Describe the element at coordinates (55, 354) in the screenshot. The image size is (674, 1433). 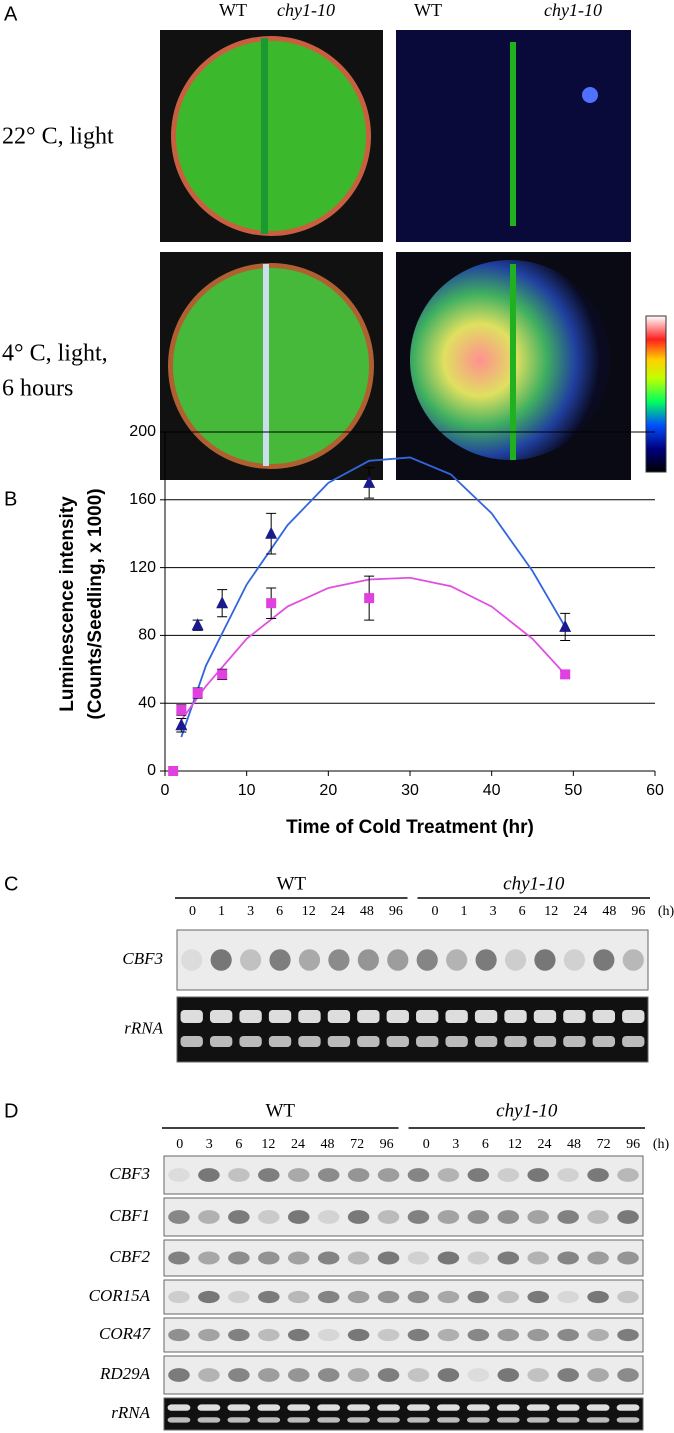
I see `row-label: 4° C, light,` at that location.